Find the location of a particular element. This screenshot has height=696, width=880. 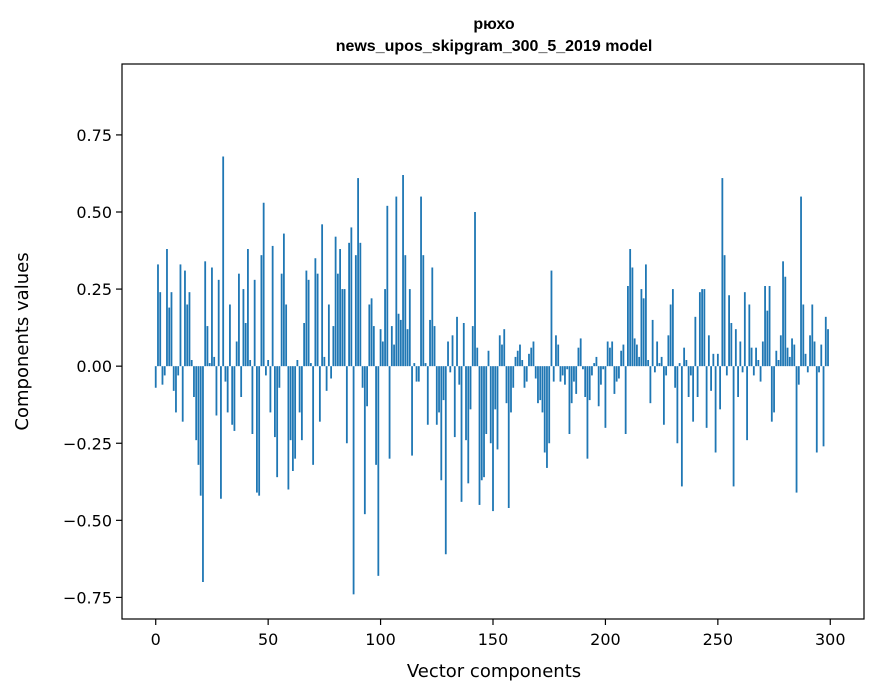

x-tick-label: 150 is located at coordinates (493, 639).